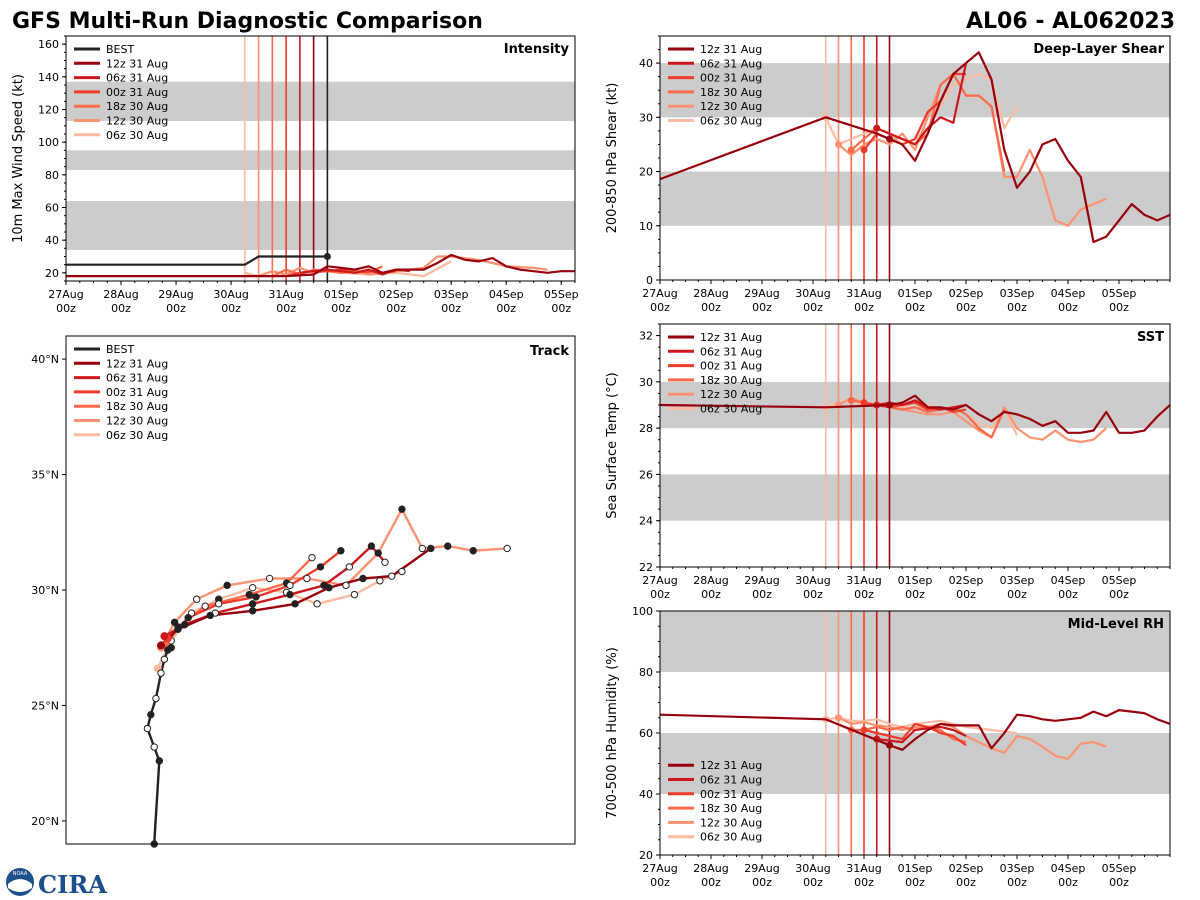 The image size is (1200, 900). What do you see at coordinates (915, 734) in the screenshot?
I see `rh-series-line` at bounding box center [915, 734].